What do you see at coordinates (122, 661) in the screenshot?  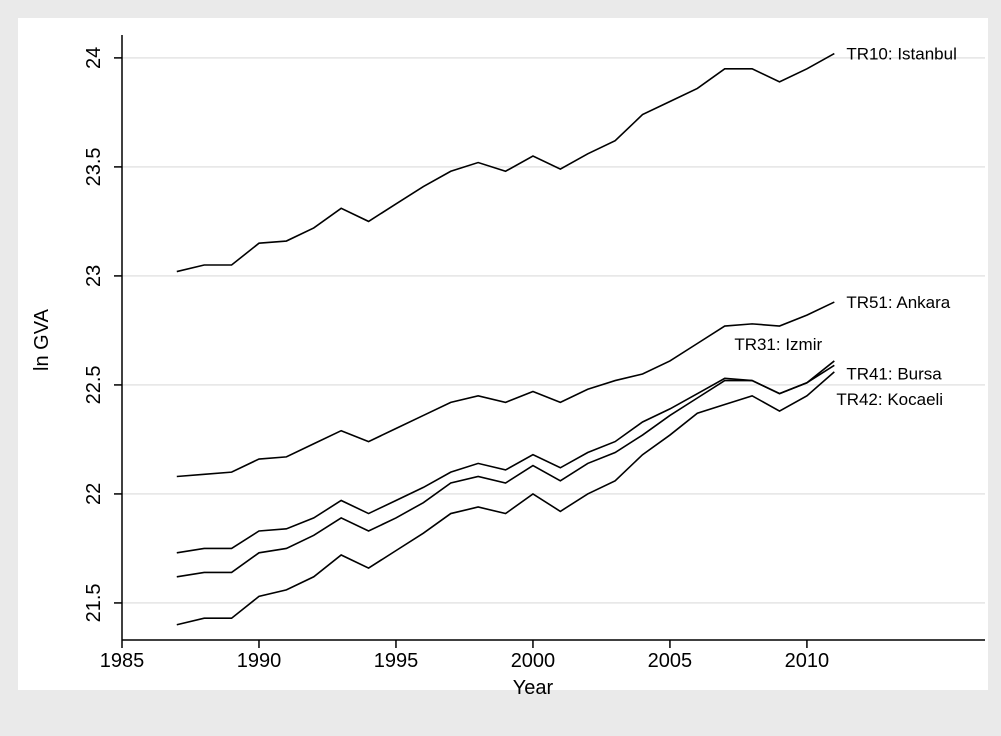 I see `x-tick-label: 1985` at bounding box center [122, 661].